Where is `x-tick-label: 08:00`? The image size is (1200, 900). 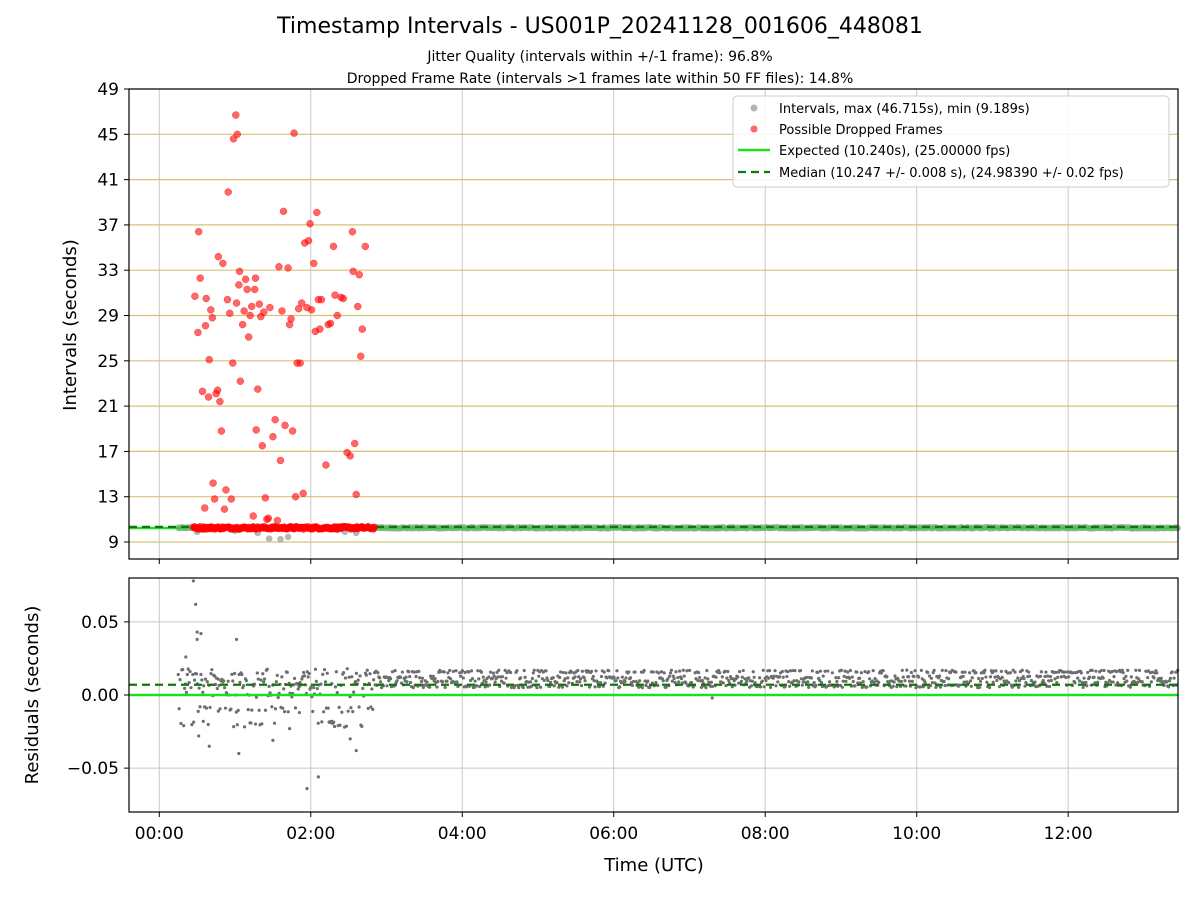 x-tick-label: 08:00 is located at coordinates (765, 834).